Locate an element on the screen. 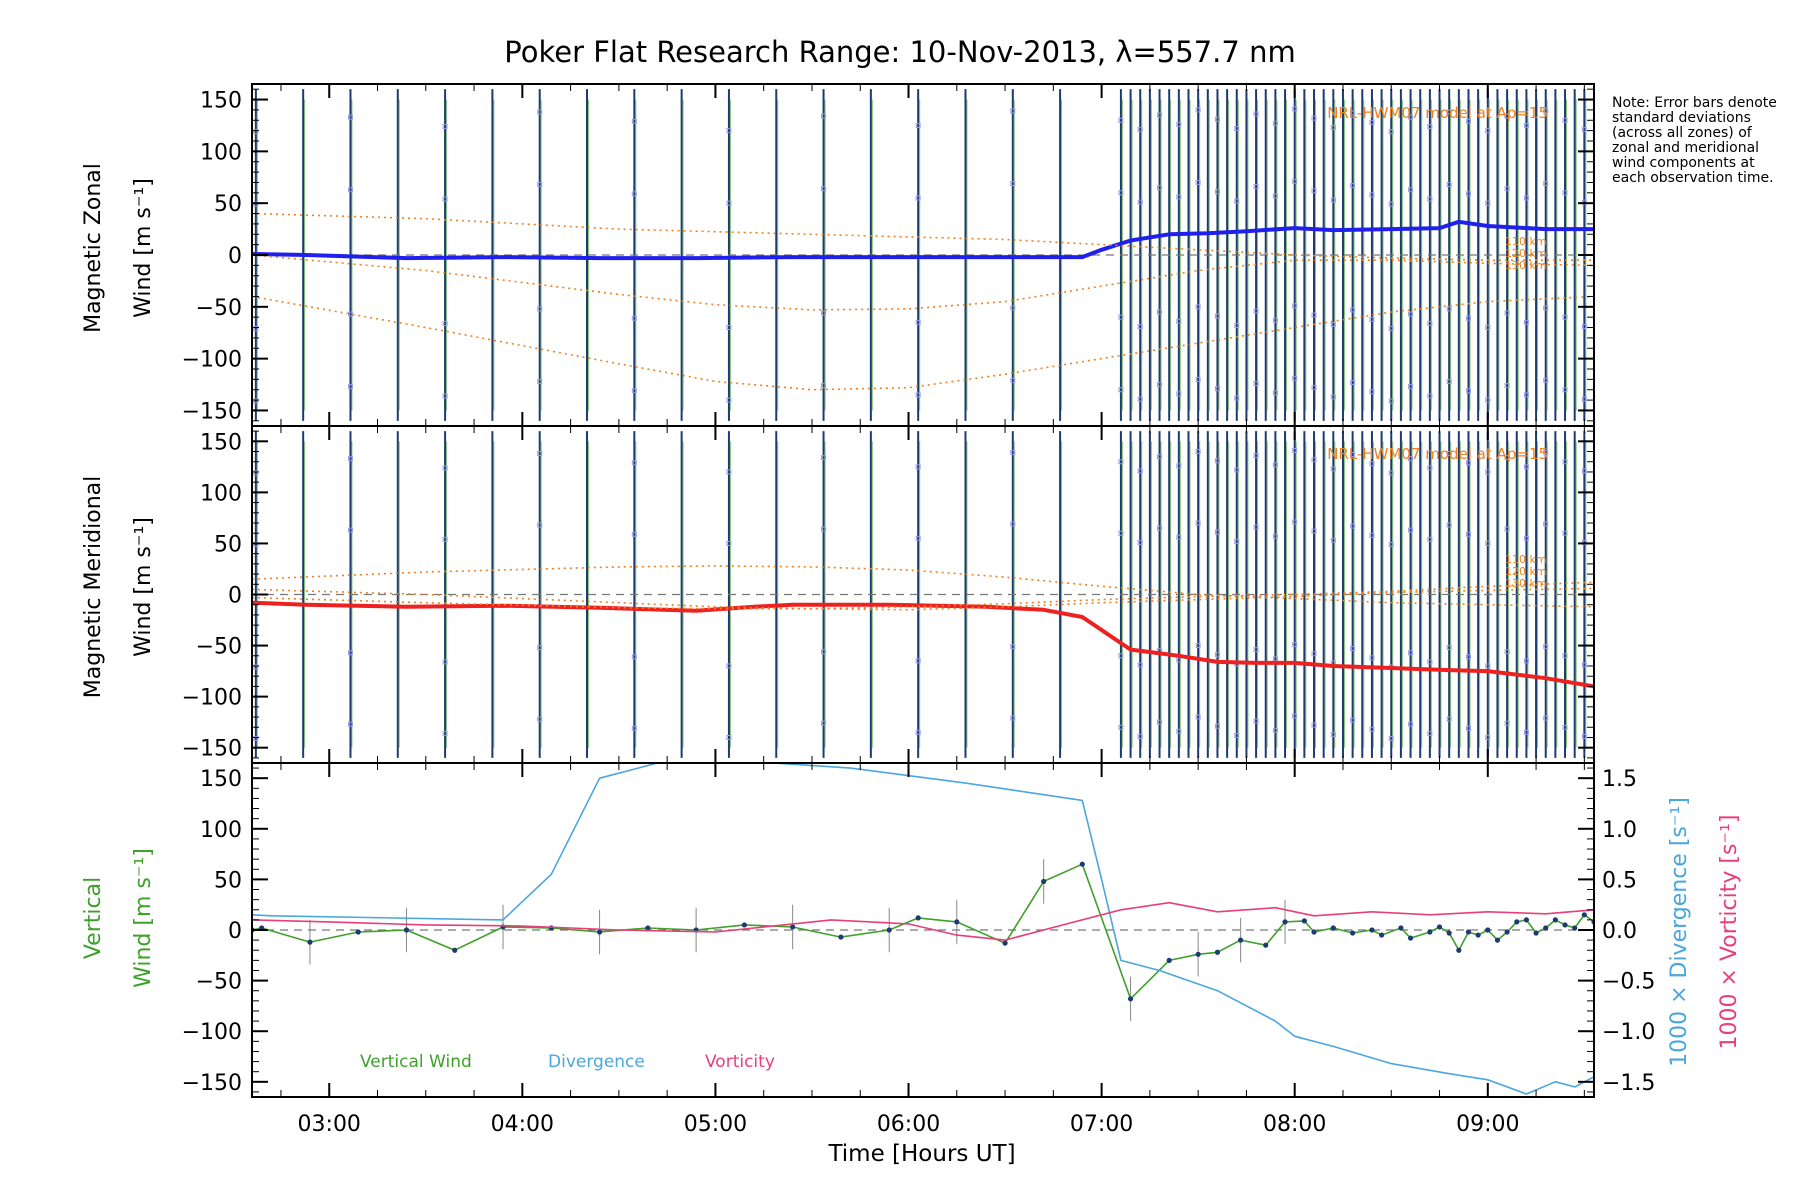  zonal-y-label-line1: Magnetic Zonal is located at coordinates (93, 248).